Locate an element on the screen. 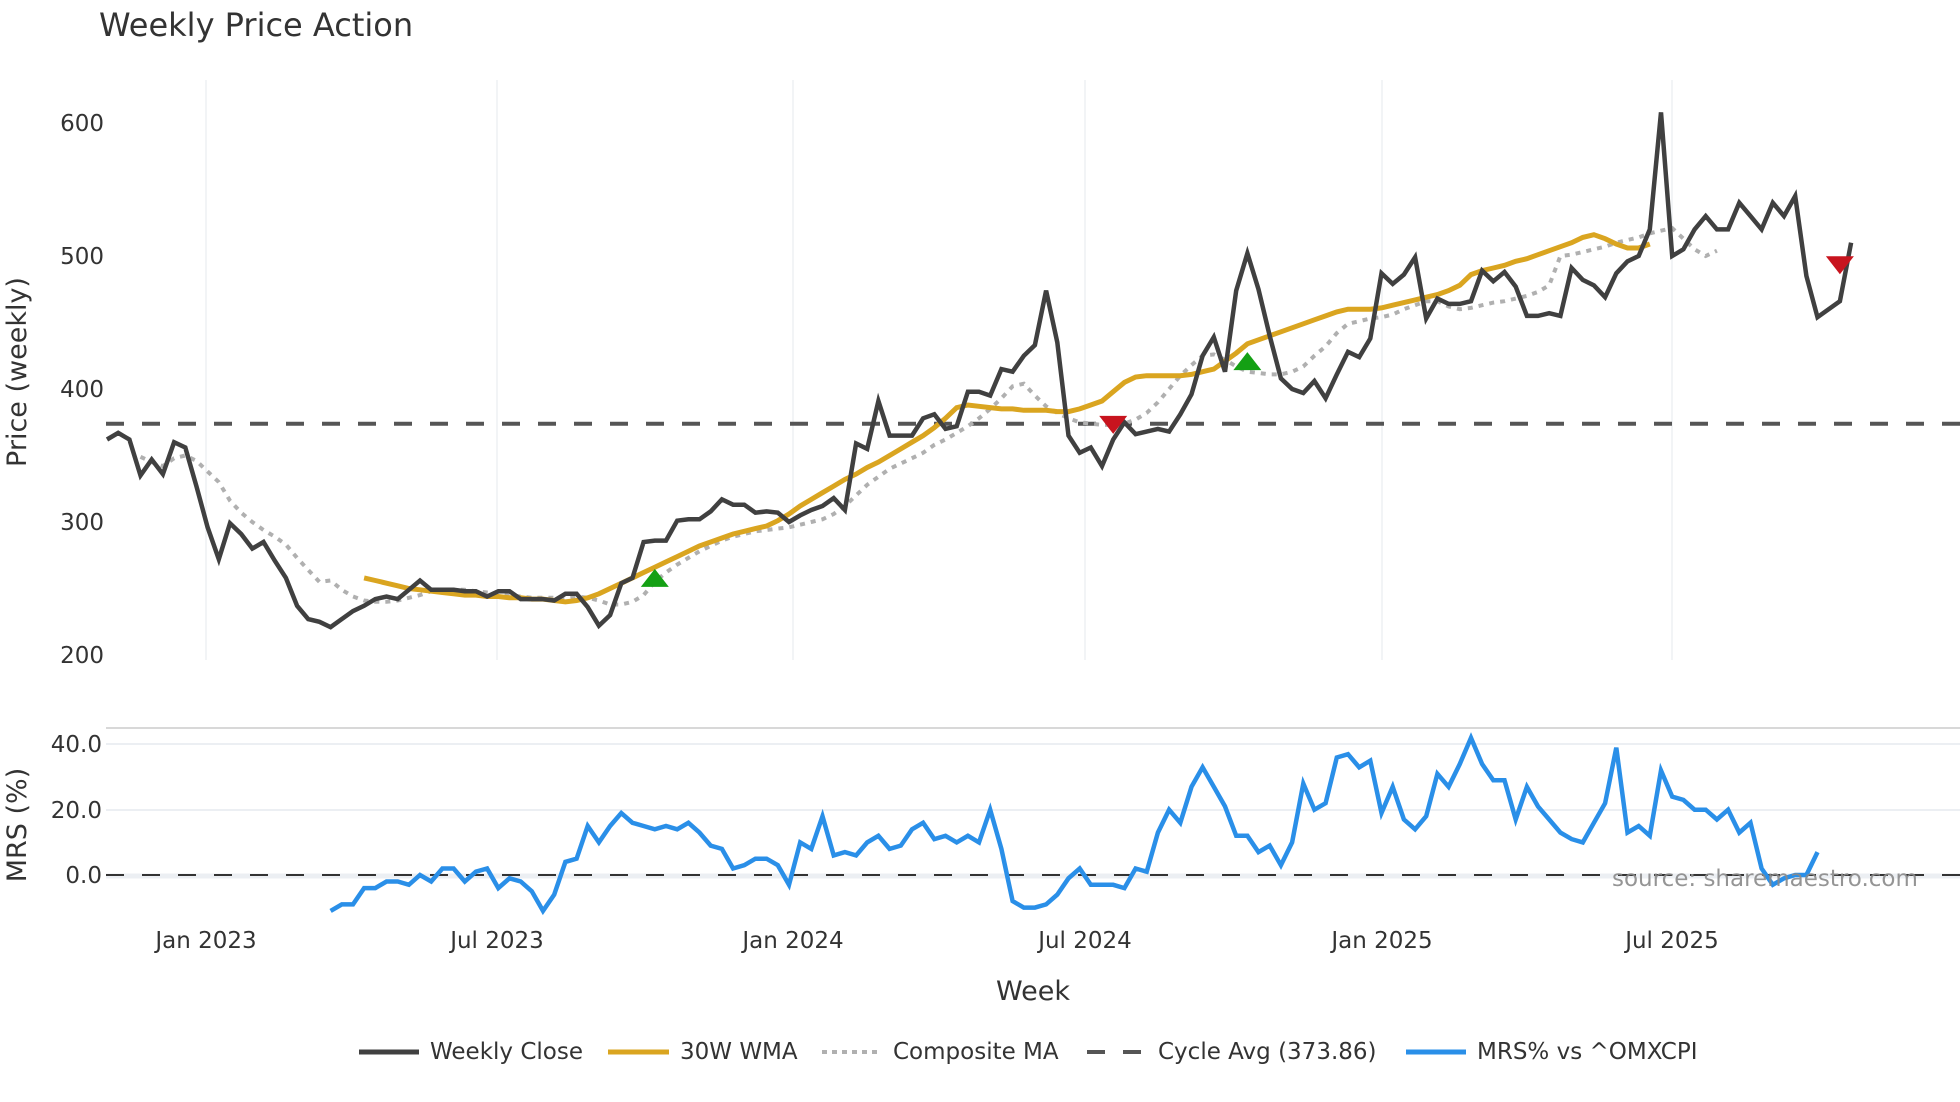  x-tick-jul-2023: Jul 2023 is located at coordinates (496, 941).